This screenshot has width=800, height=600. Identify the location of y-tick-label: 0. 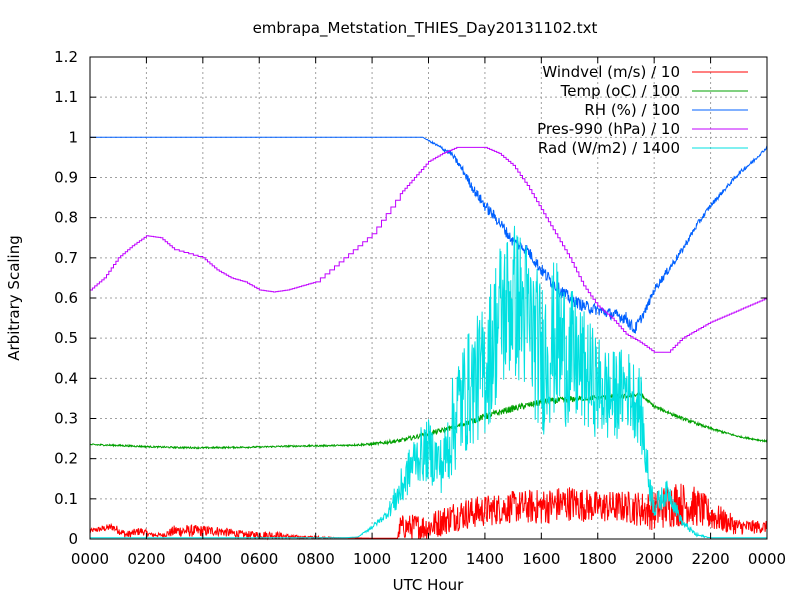
(73, 539).